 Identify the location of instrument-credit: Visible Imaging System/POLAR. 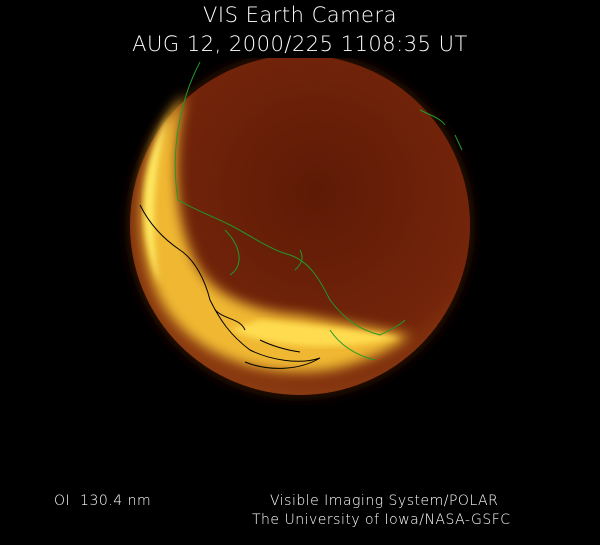
(384, 501).